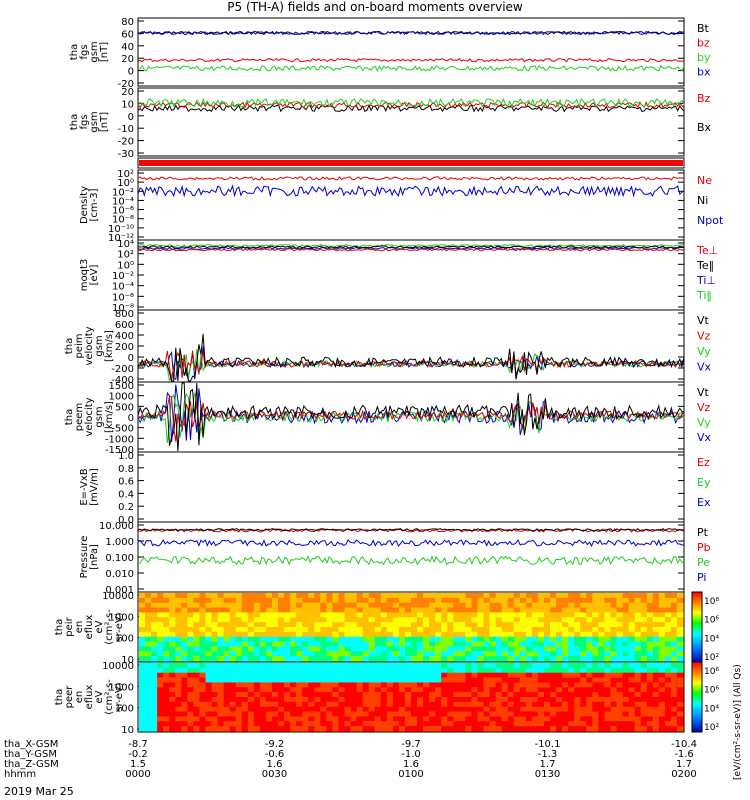 This screenshot has height=800, width=750. What do you see at coordinates (411, 487) in the screenshot?
I see `panel-frame-efield` at bounding box center [411, 487].